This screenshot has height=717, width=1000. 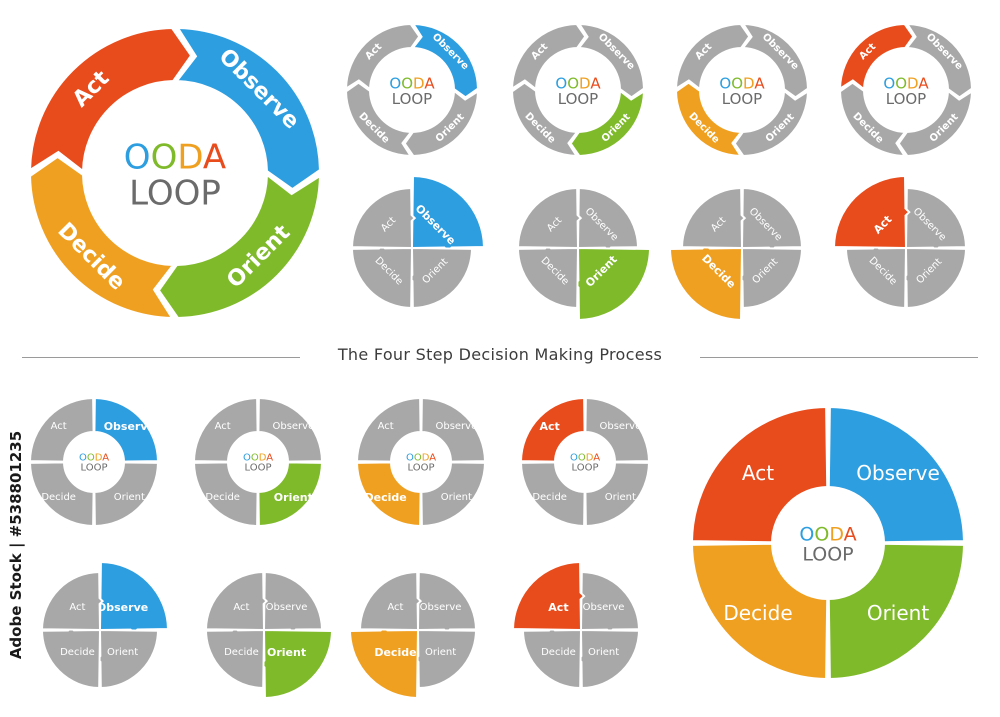 I want to click on quad-ring-decide-quadrant-act, so click(x=388, y=429).